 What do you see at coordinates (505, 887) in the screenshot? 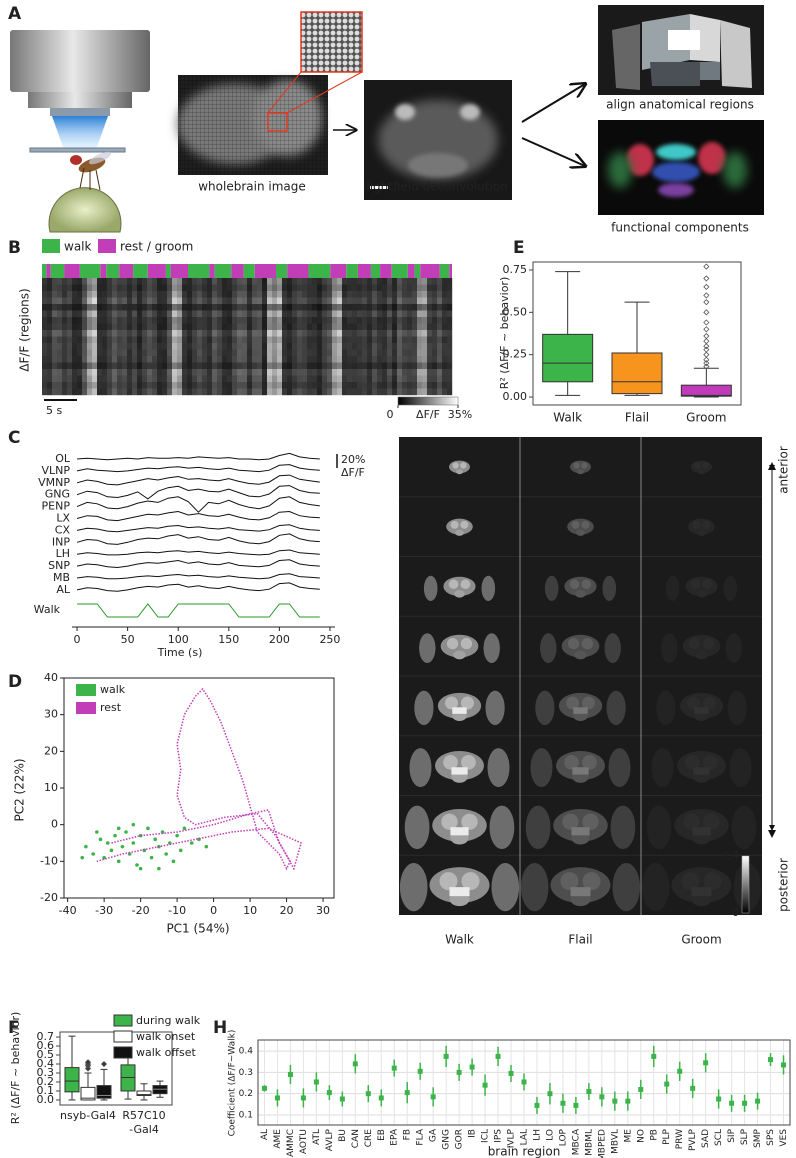
I see `optic-lobe` at bounding box center [505, 887].